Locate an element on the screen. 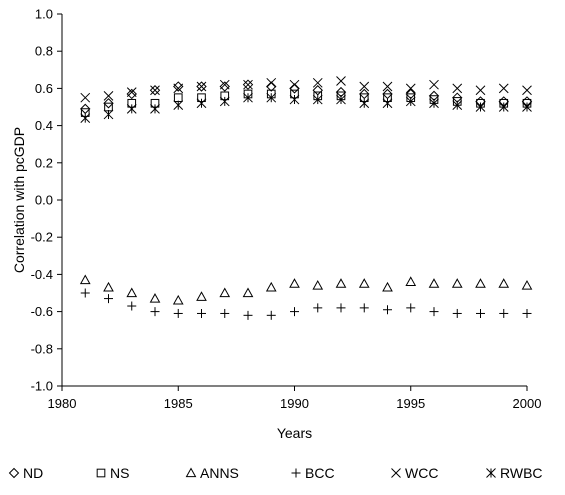 This screenshot has height=495, width=565. series-anns is located at coordinates (306, 289).